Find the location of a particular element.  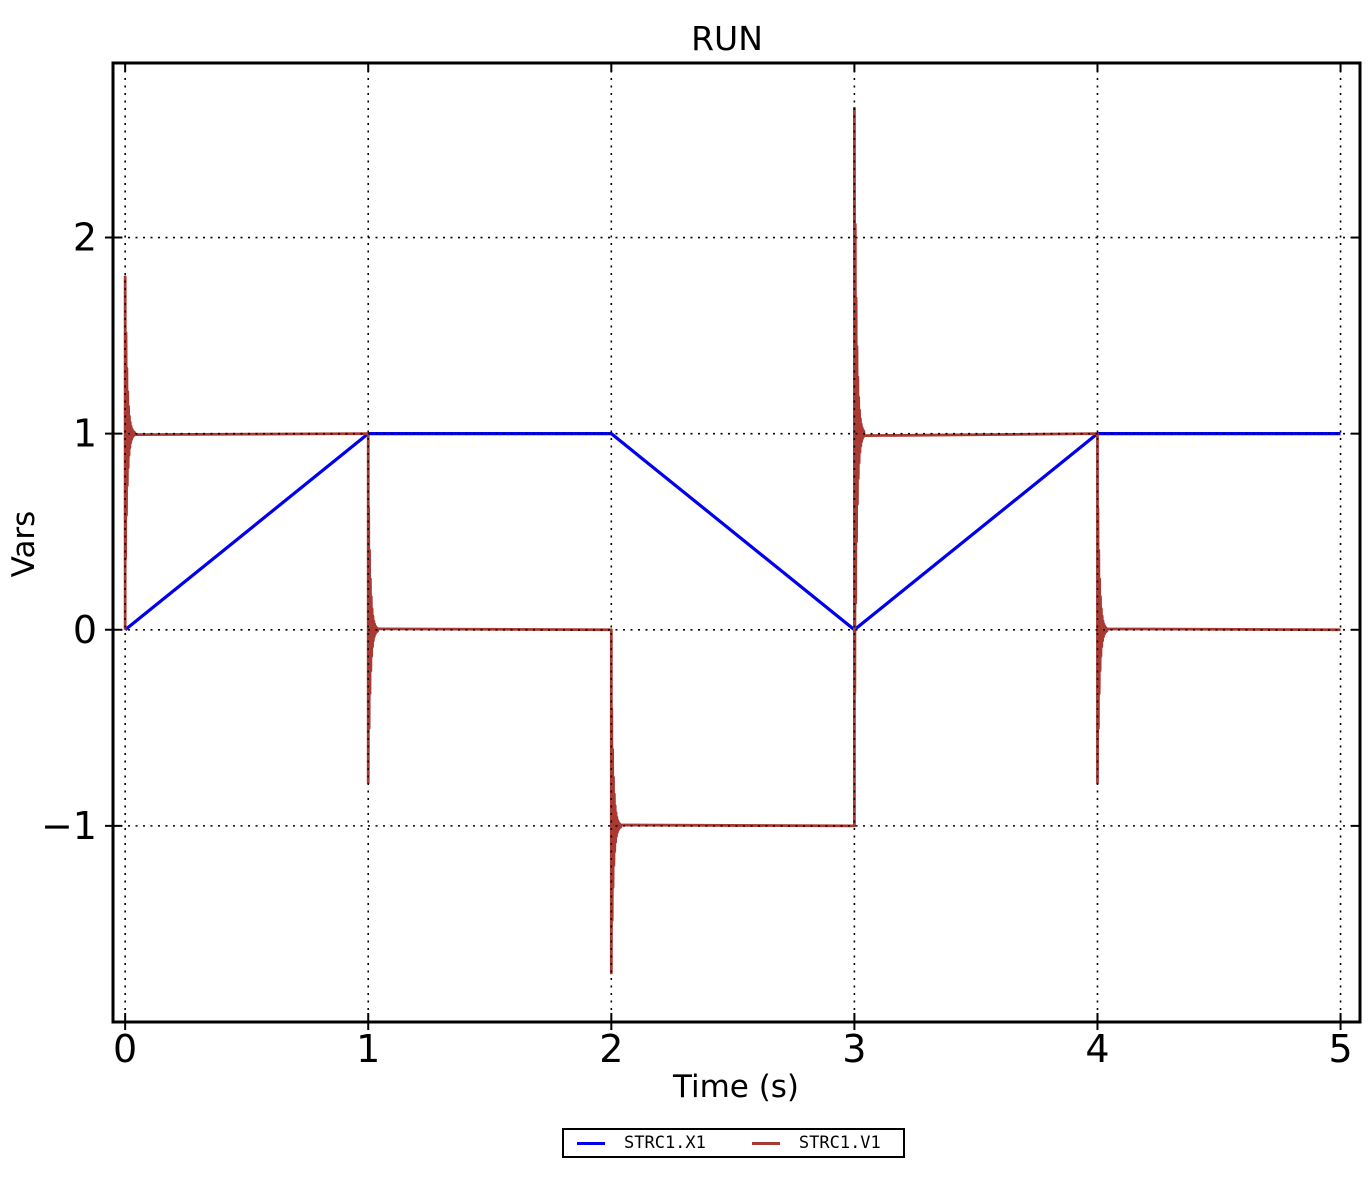

y-tick-label-2: 2 is located at coordinates (85, 238).